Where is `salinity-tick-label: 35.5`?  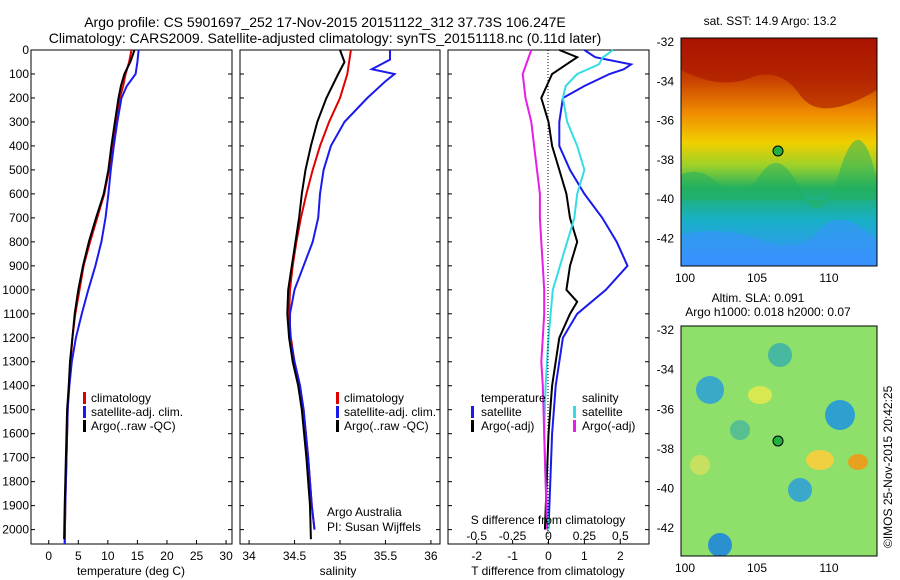
salinity-tick-label: 35.5 is located at coordinates (386, 556).